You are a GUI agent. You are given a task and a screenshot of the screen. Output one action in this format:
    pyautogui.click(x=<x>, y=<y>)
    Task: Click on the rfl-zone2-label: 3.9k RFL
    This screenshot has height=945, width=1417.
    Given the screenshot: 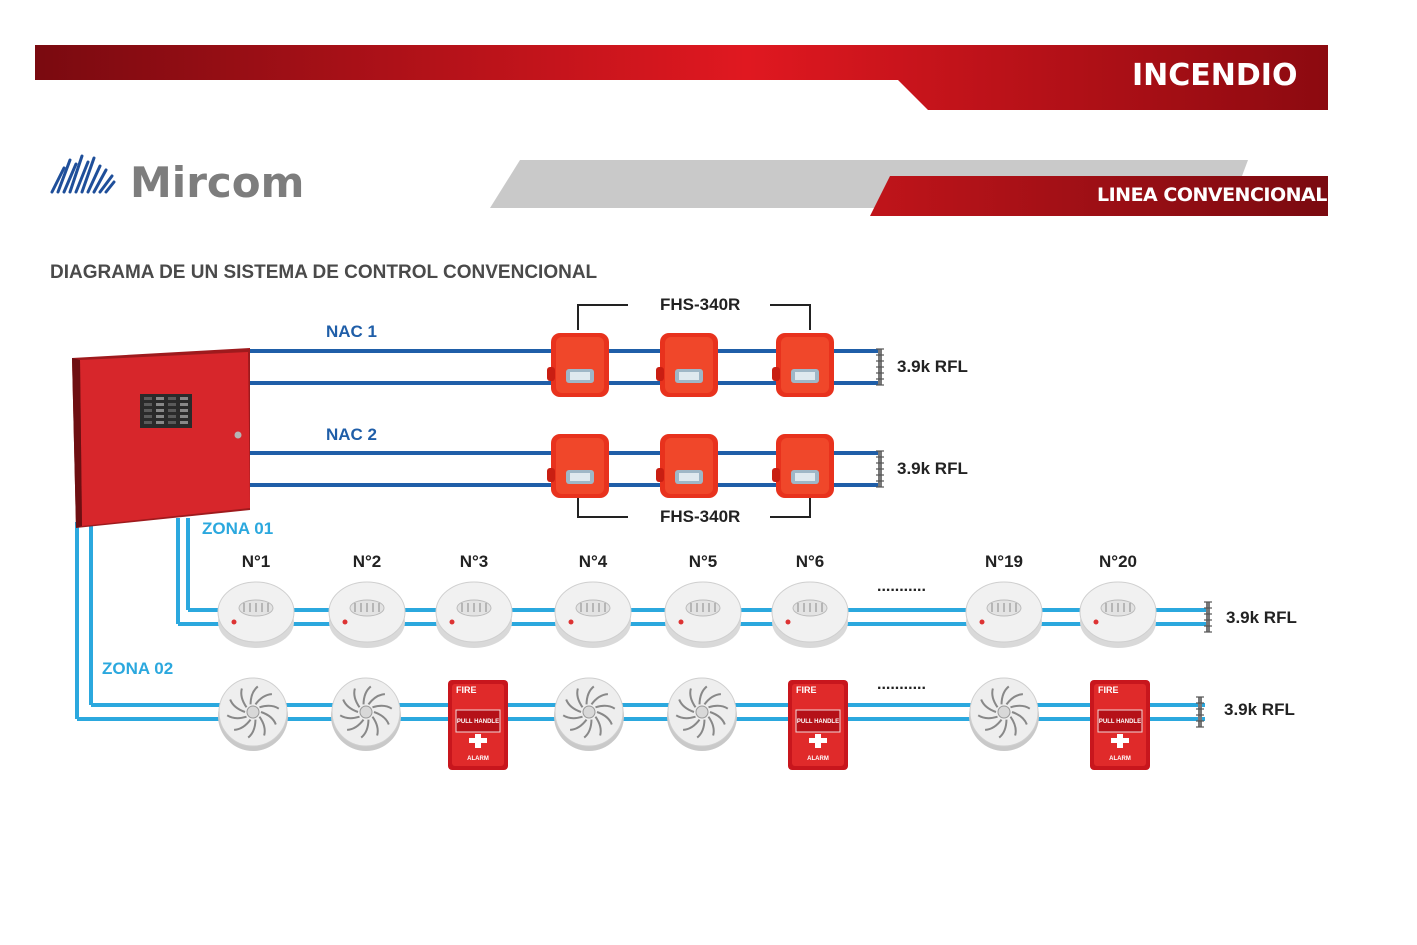 What is the action you would take?
    pyautogui.click(x=1259, y=709)
    